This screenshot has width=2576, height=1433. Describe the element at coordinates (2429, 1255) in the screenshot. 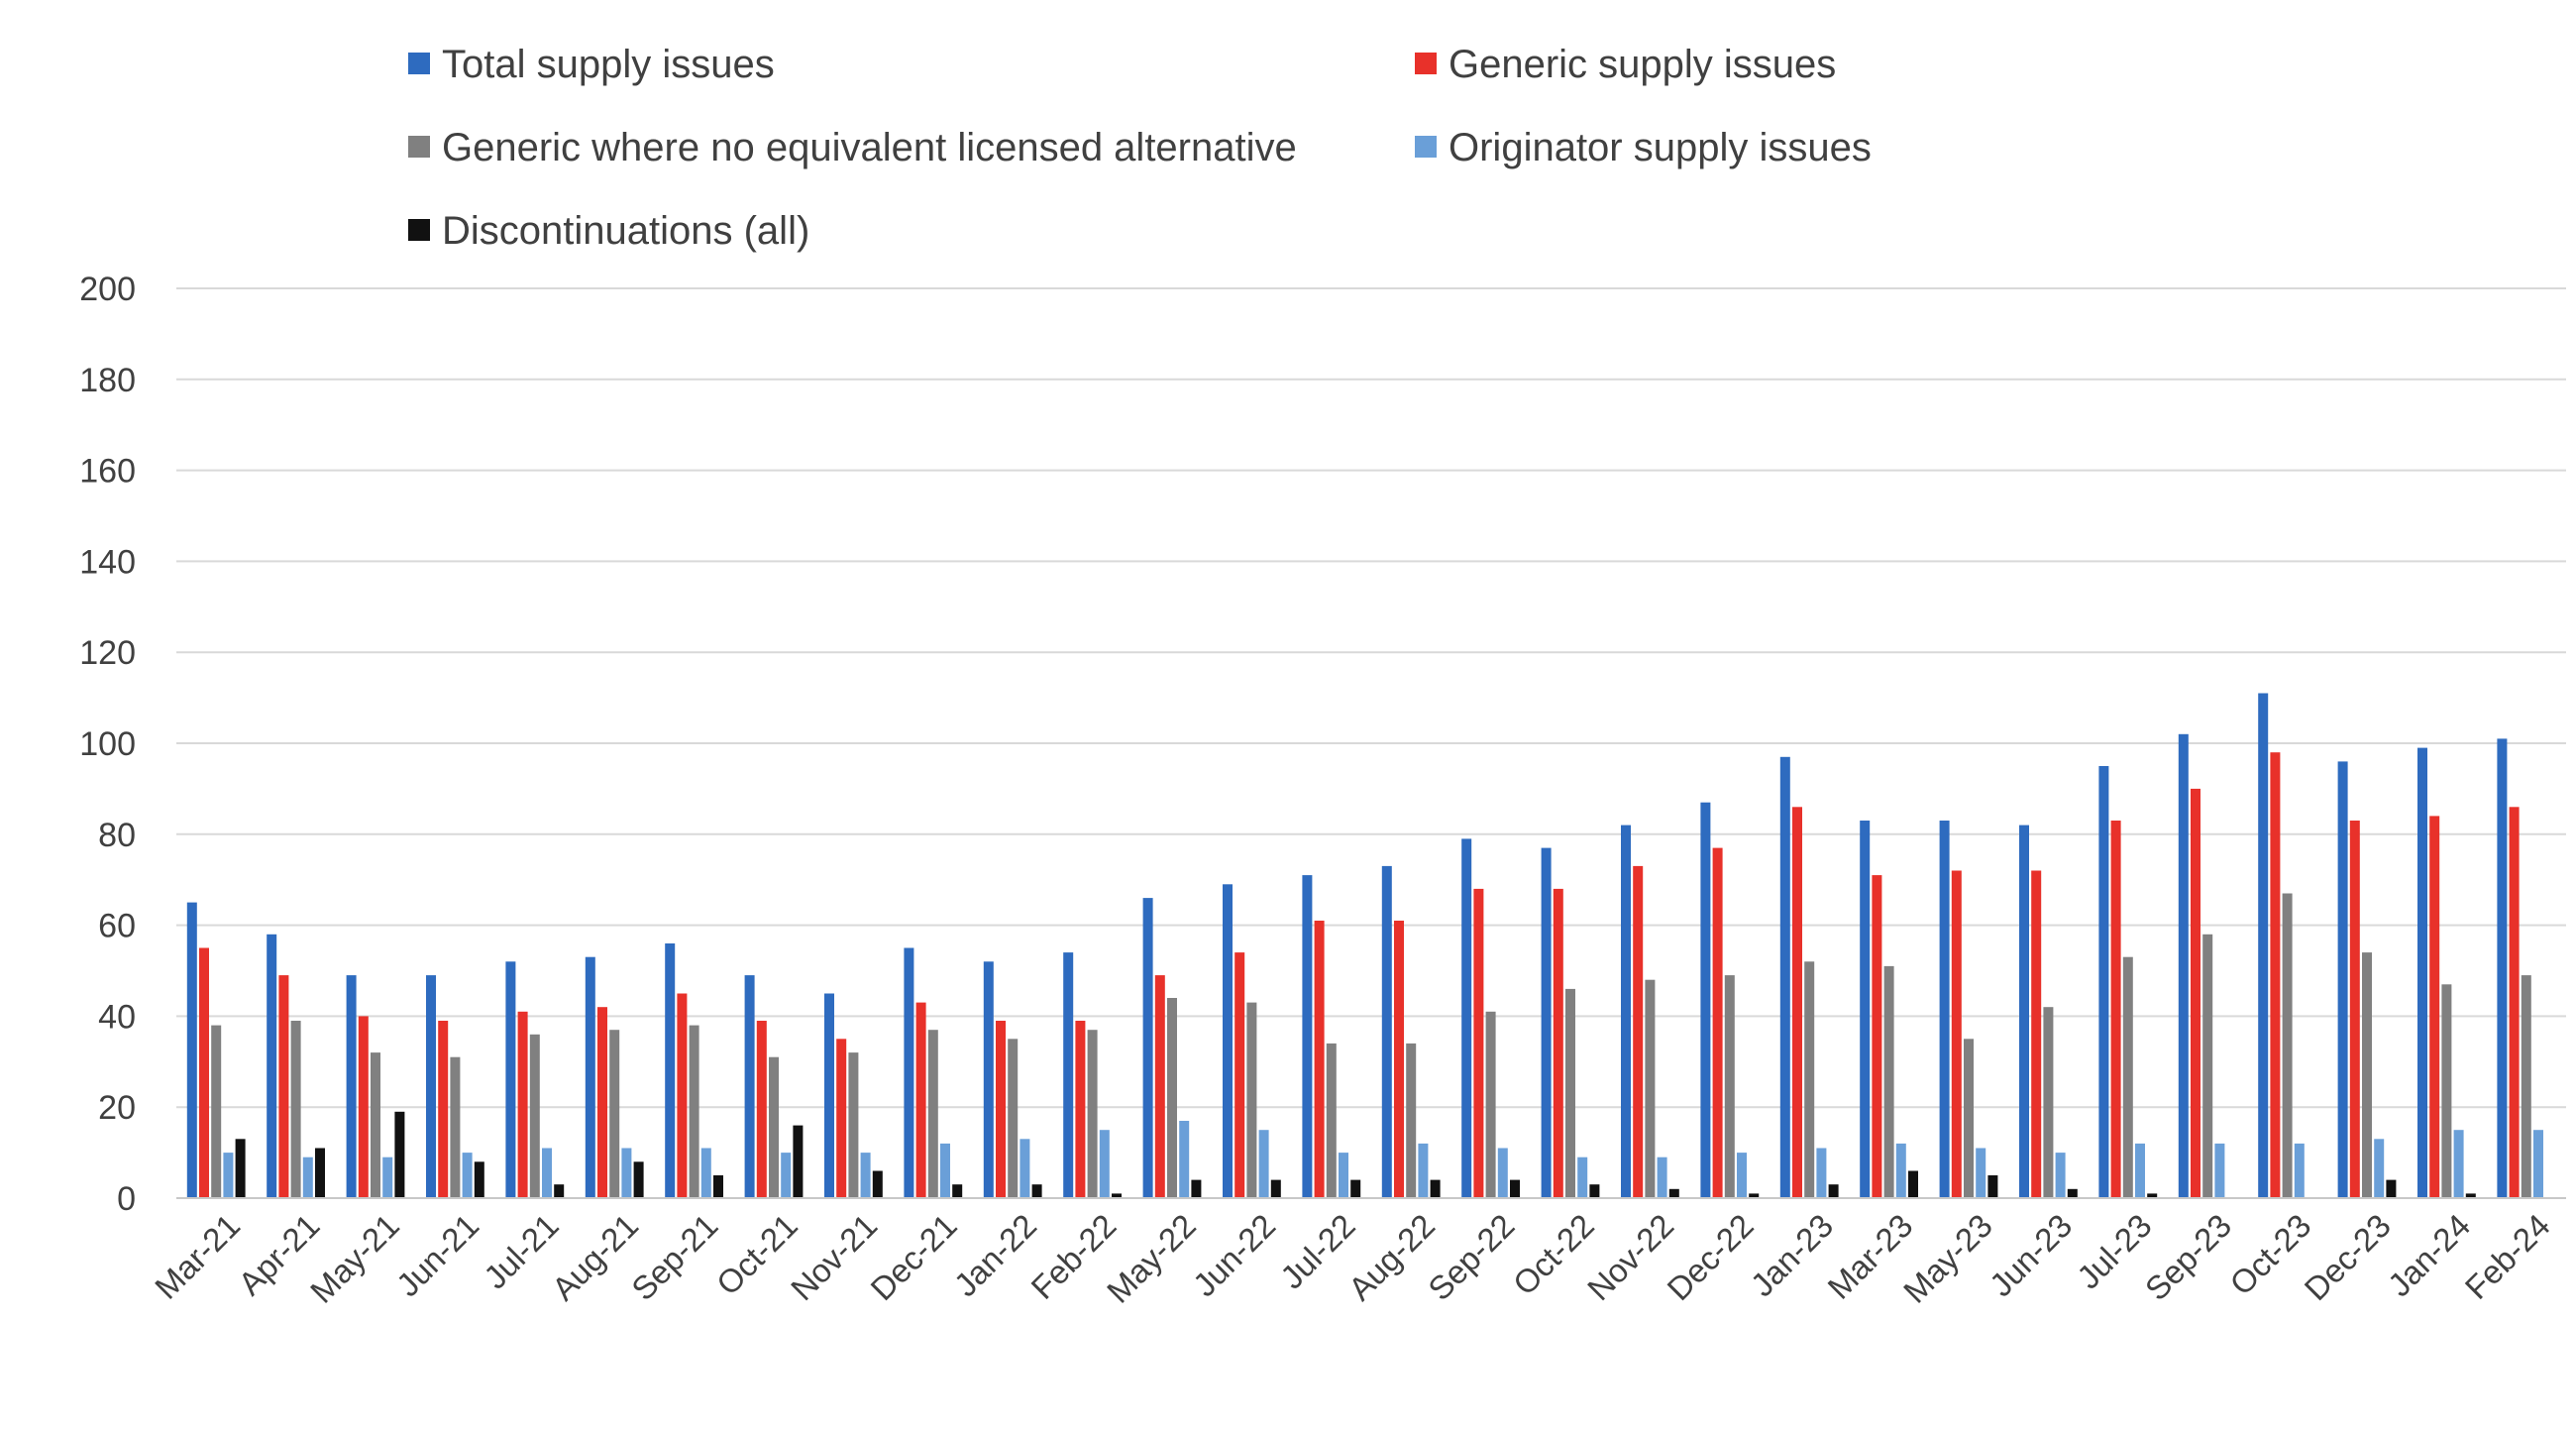

I see `x-tick-label: Jan-24` at that location.